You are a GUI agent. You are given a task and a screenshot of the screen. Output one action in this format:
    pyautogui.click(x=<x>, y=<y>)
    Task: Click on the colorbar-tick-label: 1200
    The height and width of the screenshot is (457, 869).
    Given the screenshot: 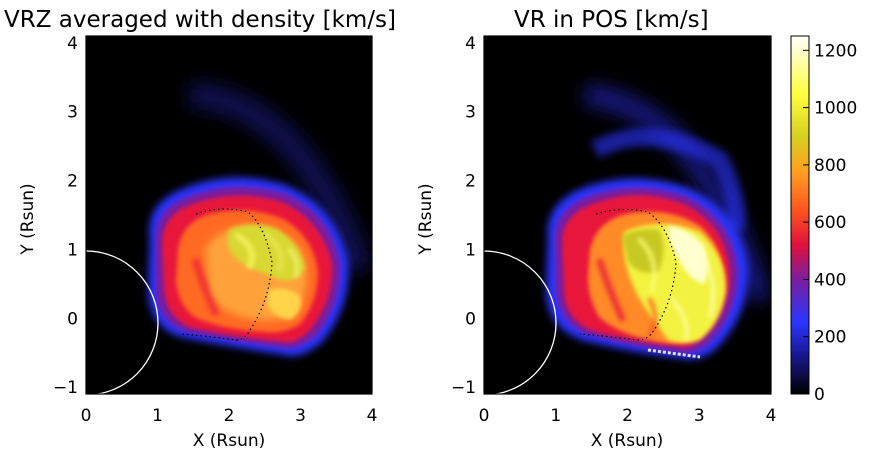 What is the action you would take?
    pyautogui.click(x=835, y=51)
    